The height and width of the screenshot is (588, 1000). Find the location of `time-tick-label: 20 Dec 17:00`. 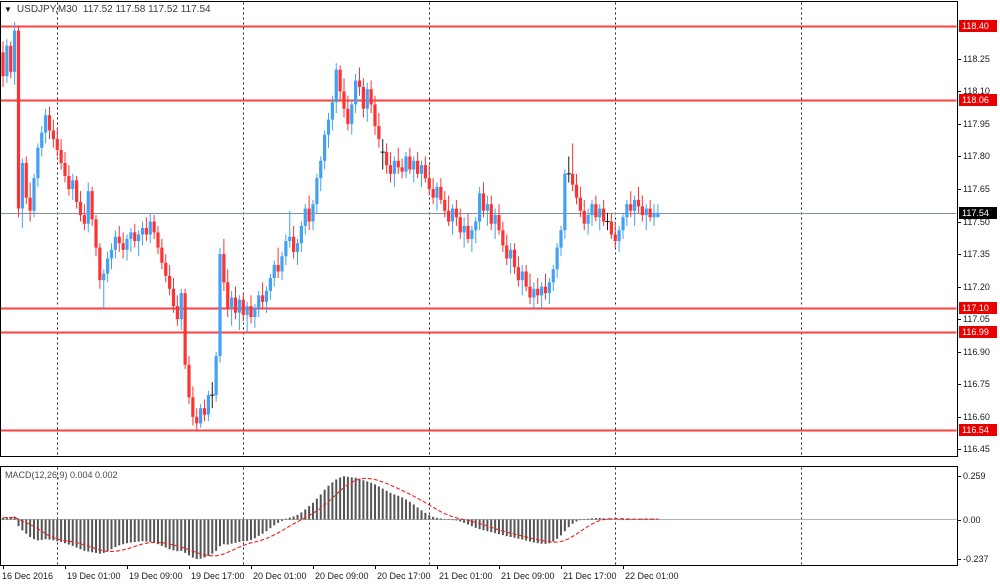

time-tick-label: 20 Dec 17:00 is located at coordinates (404, 576).